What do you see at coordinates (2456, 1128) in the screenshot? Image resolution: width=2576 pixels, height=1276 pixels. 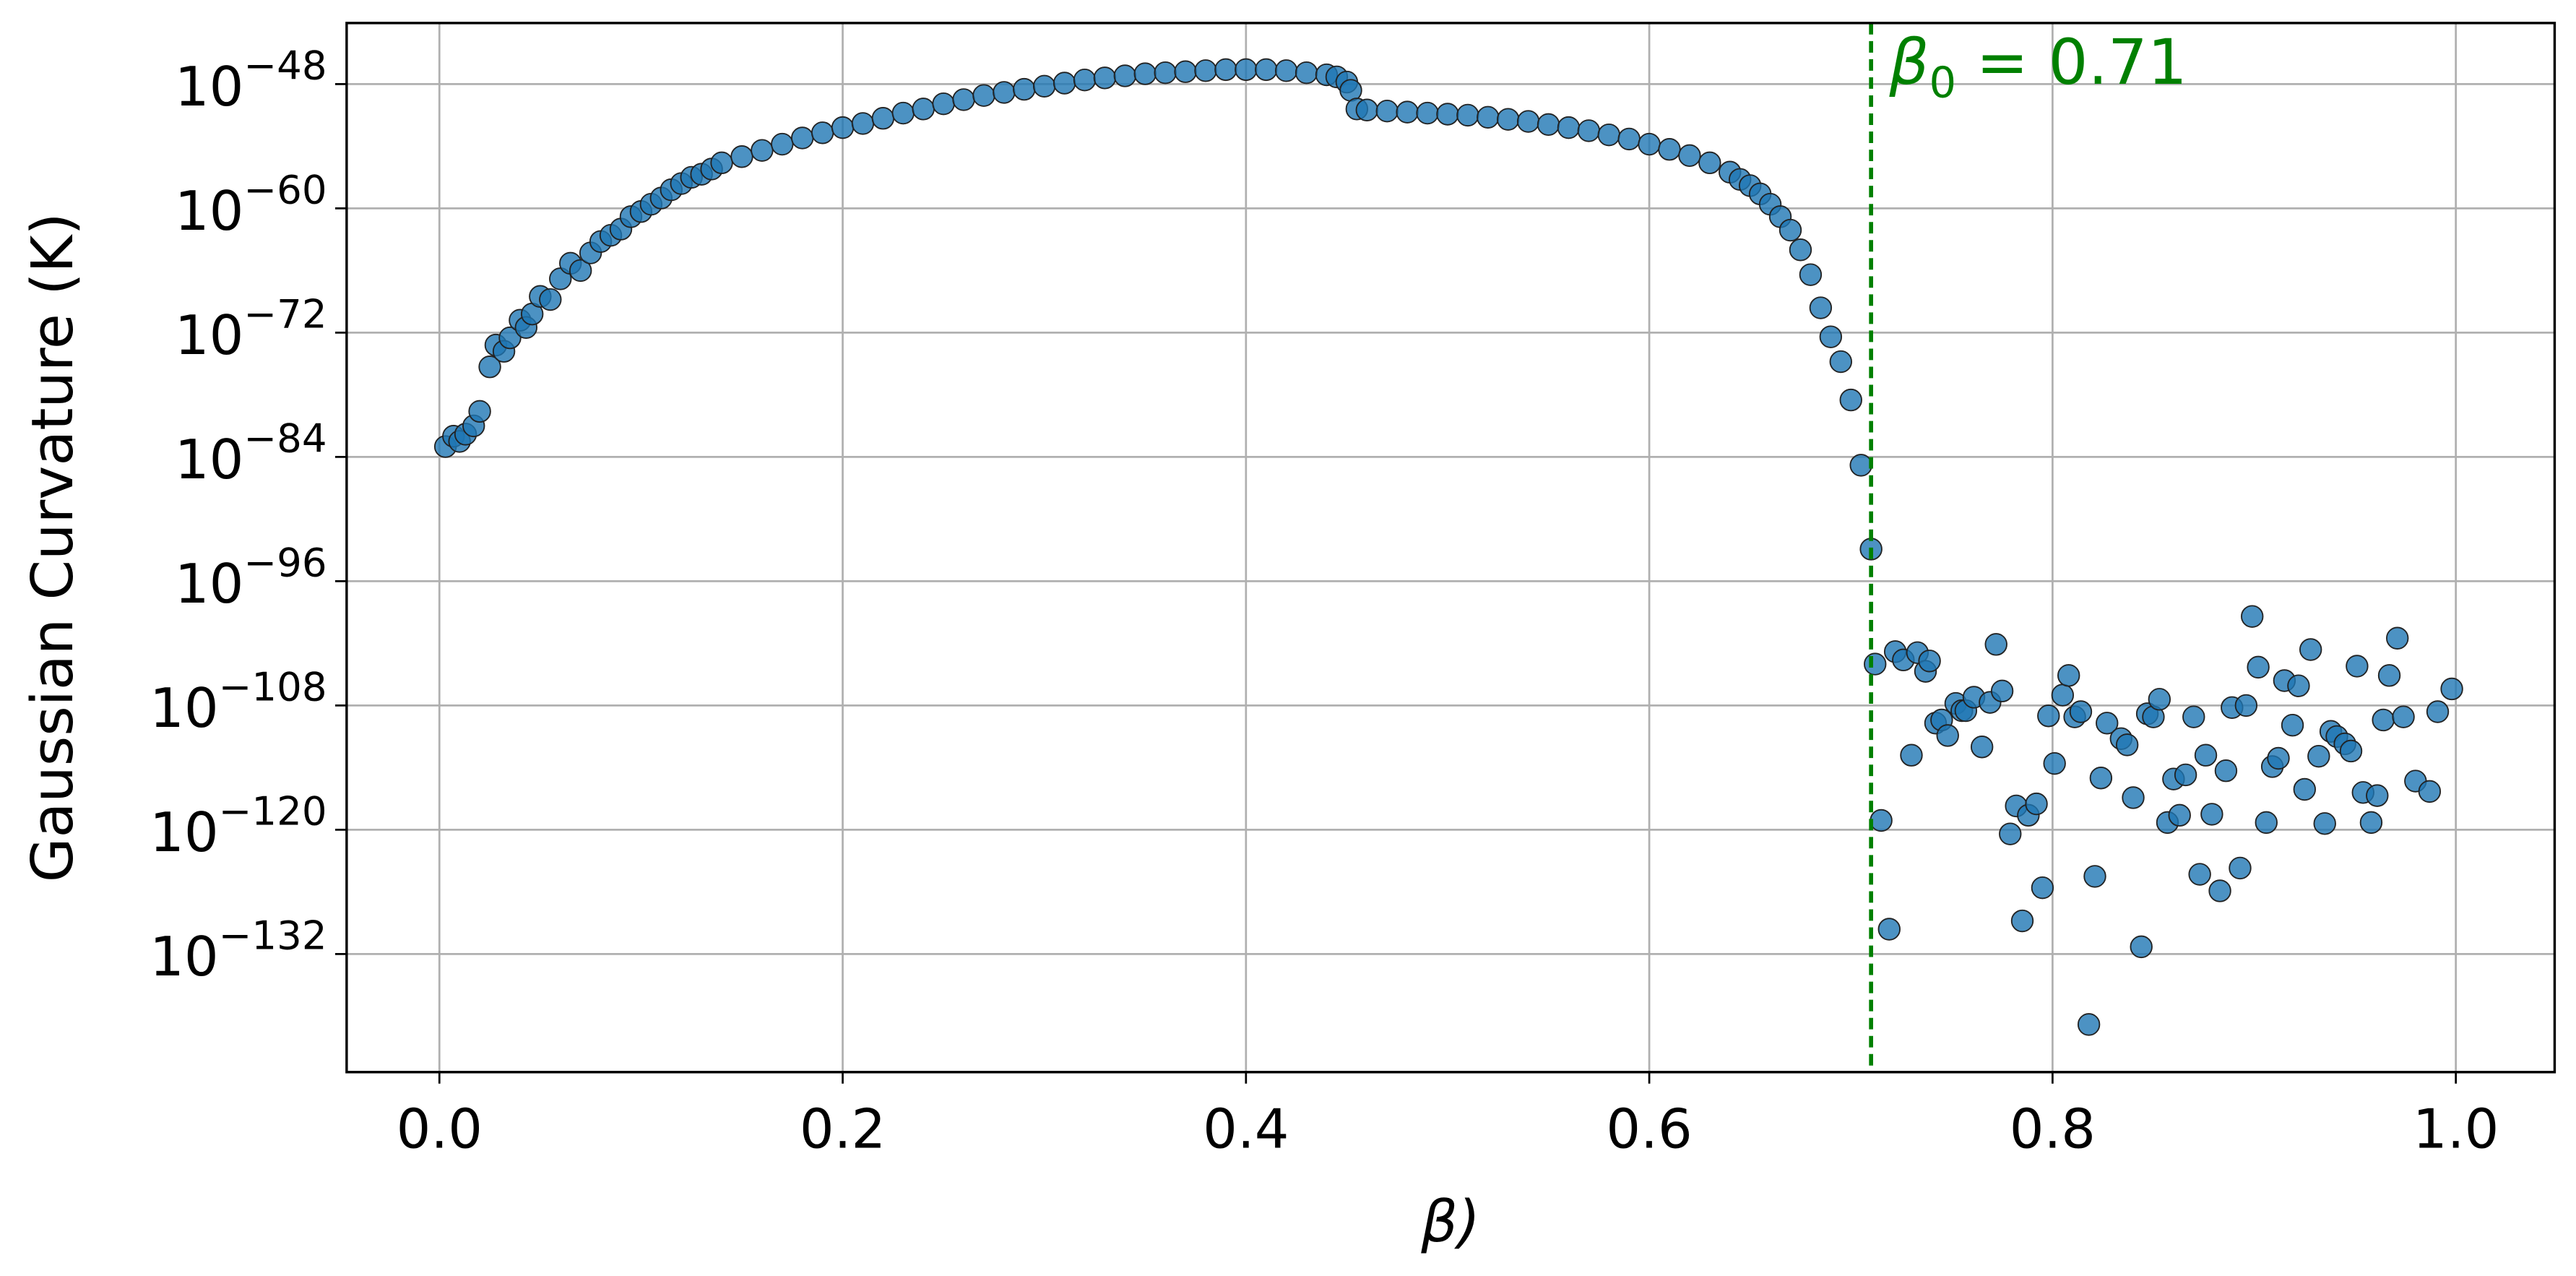 I see `x-tick-label: 1.0` at bounding box center [2456, 1128].